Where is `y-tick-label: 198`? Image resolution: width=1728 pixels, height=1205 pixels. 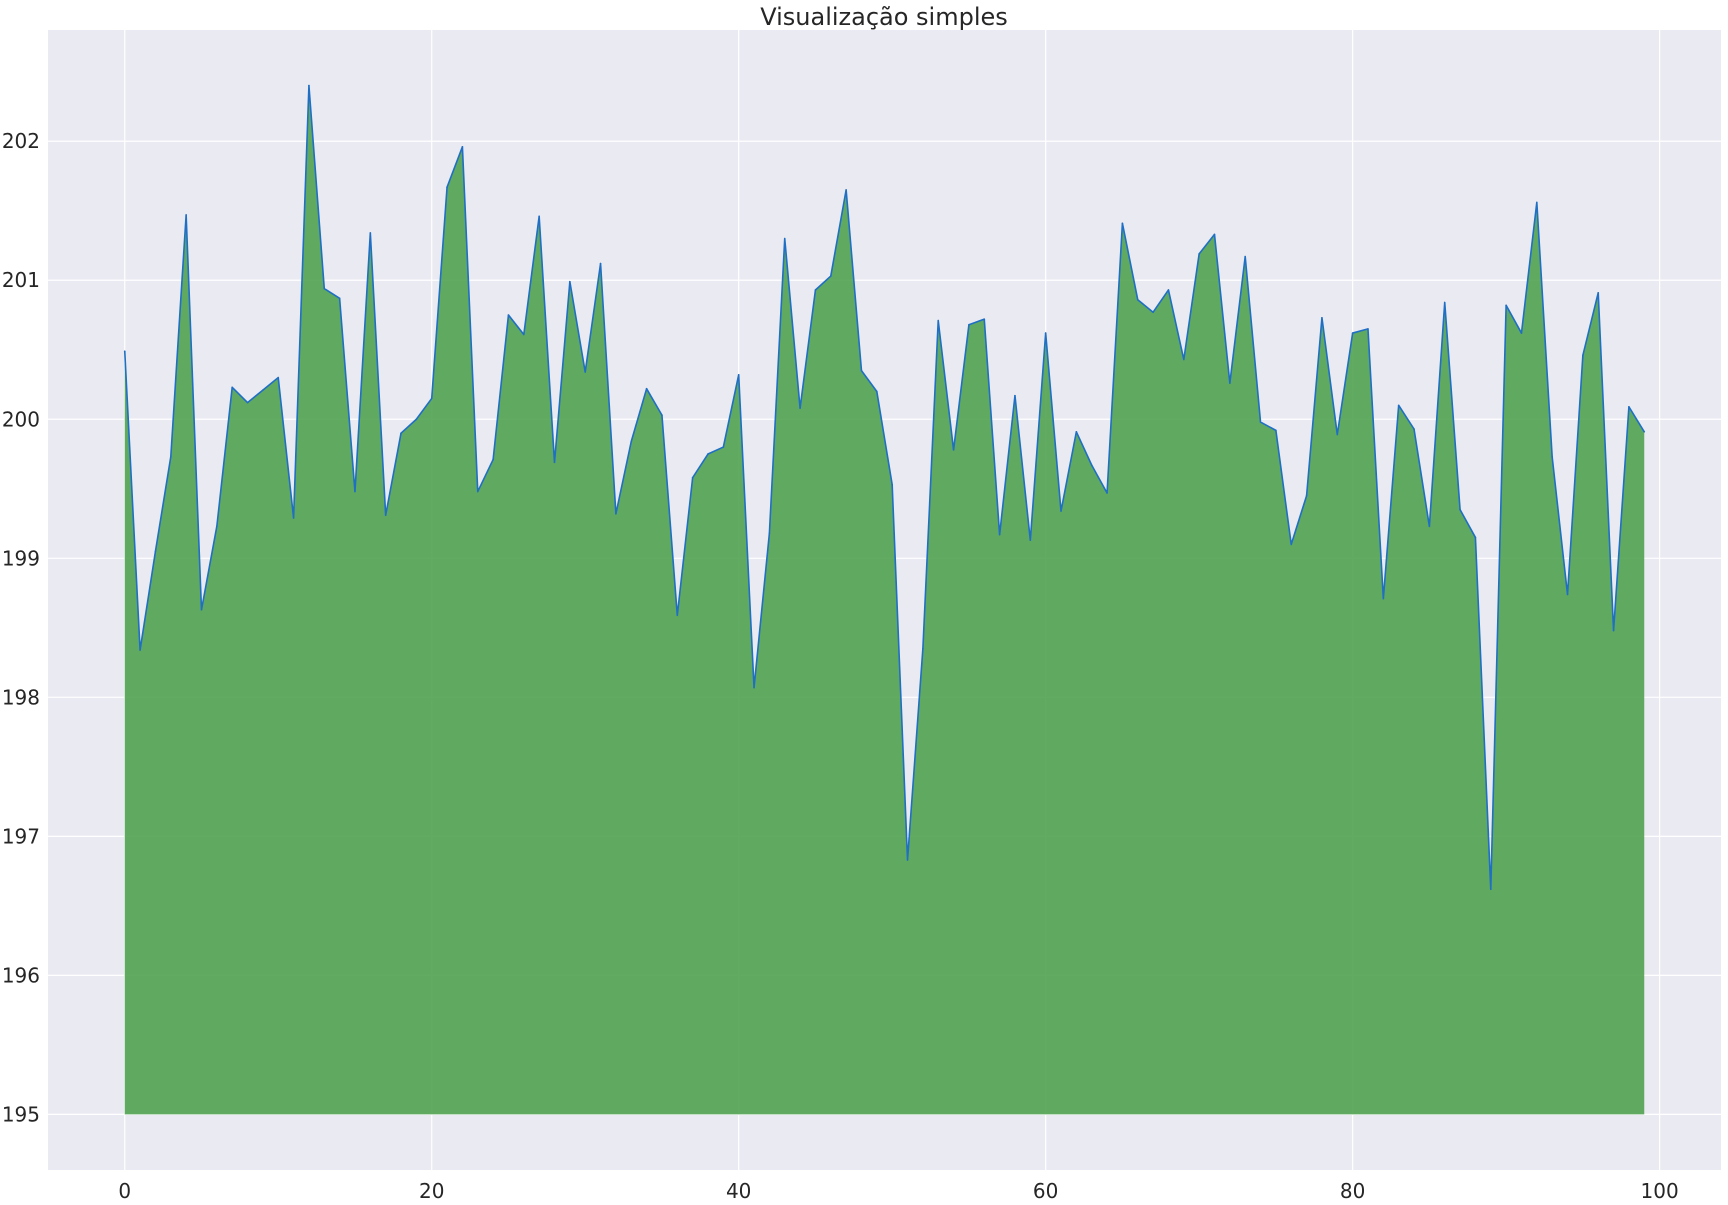 y-tick-label: 198 is located at coordinates (21, 697).